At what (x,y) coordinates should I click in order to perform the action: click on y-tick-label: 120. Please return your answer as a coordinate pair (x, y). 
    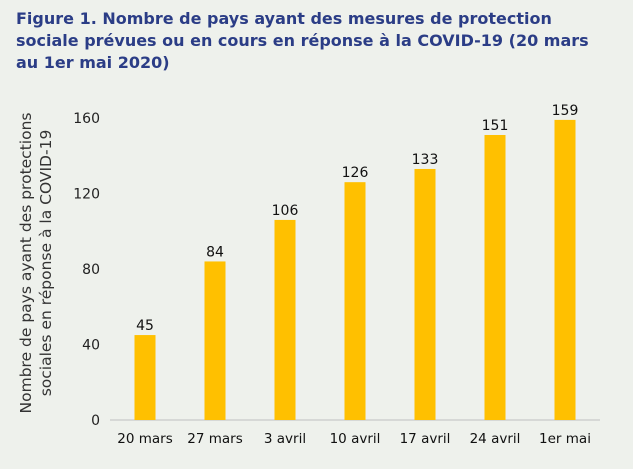
    Looking at the image, I should click on (86, 195).